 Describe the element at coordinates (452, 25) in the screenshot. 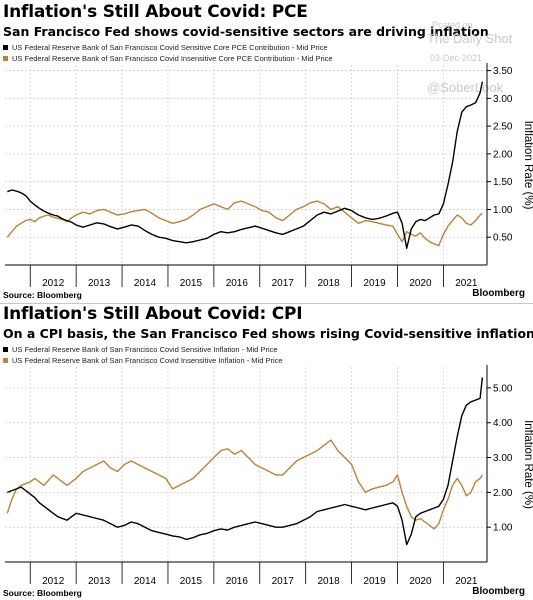

I see `watermark-posted-on: Posted on` at that location.